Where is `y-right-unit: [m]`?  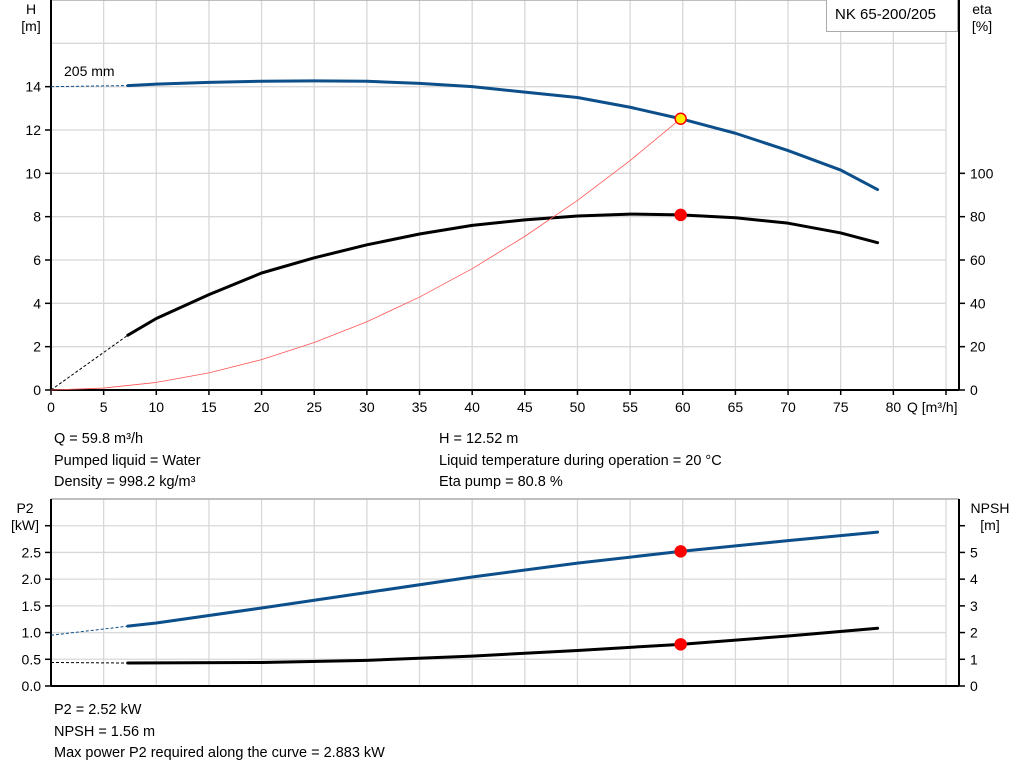
y-right-unit: [m] is located at coordinates (989, 525).